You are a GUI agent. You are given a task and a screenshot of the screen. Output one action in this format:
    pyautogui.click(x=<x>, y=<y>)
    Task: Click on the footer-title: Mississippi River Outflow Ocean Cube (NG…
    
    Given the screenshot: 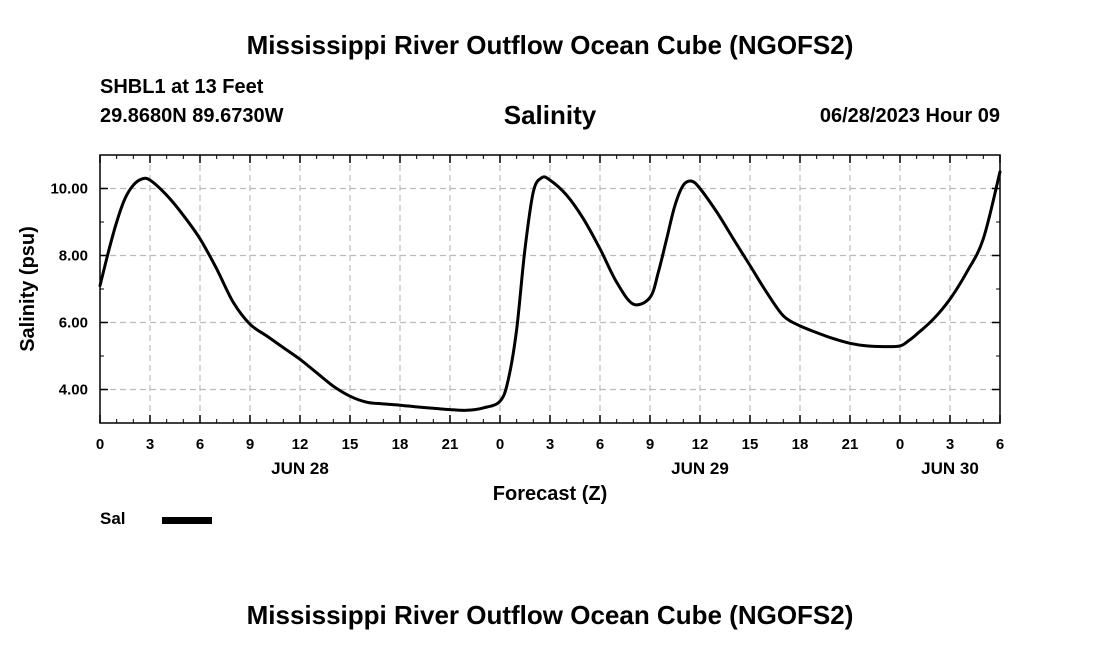 What is the action you would take?
    pyautogui.click(x=550, y=615)
    